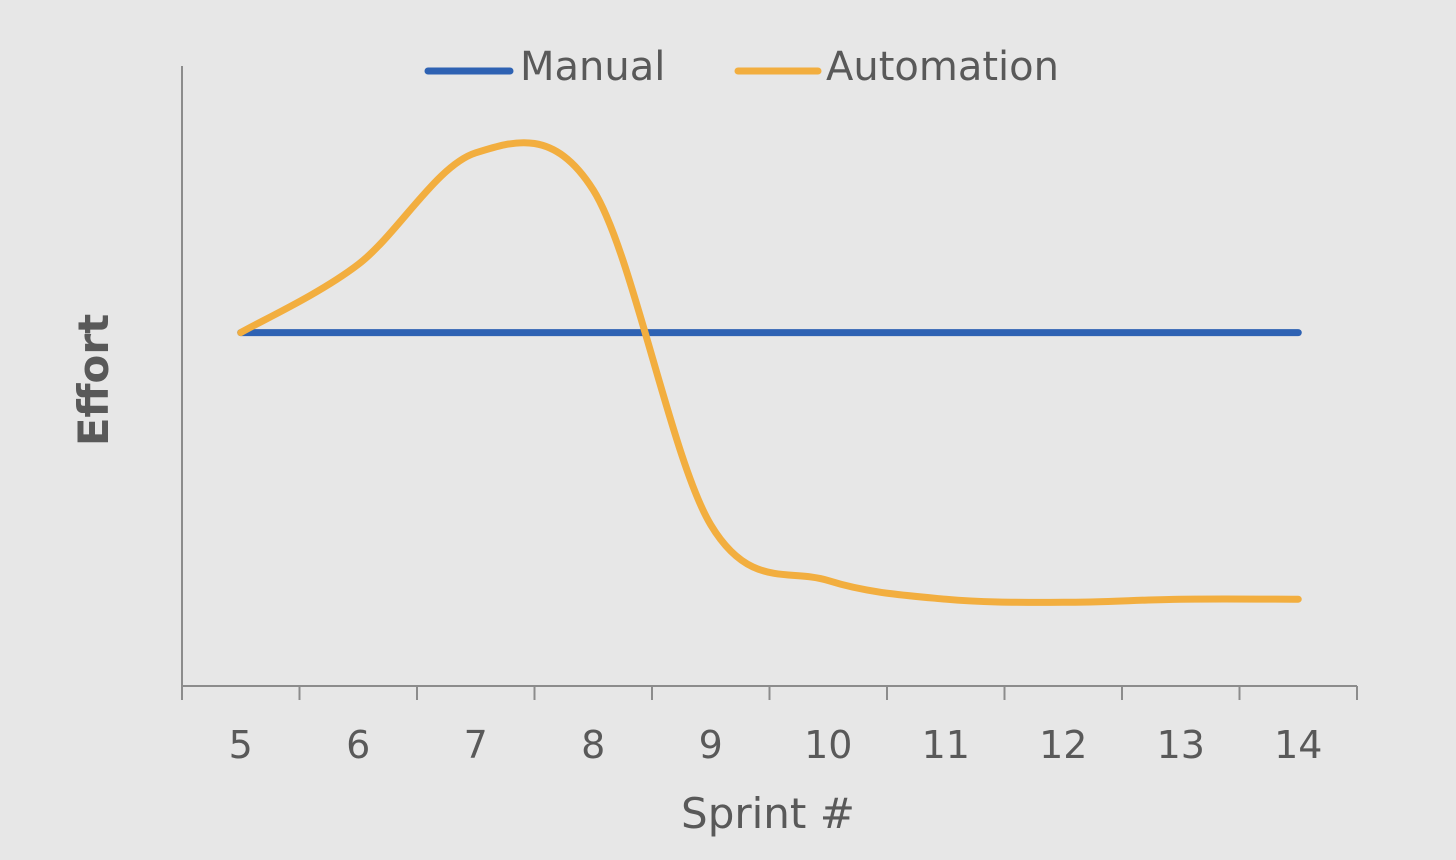 Image resolution: width=1456 pixels, height=860 pixels. I want to click on x-tick-label: 12, so click(1063, 745).